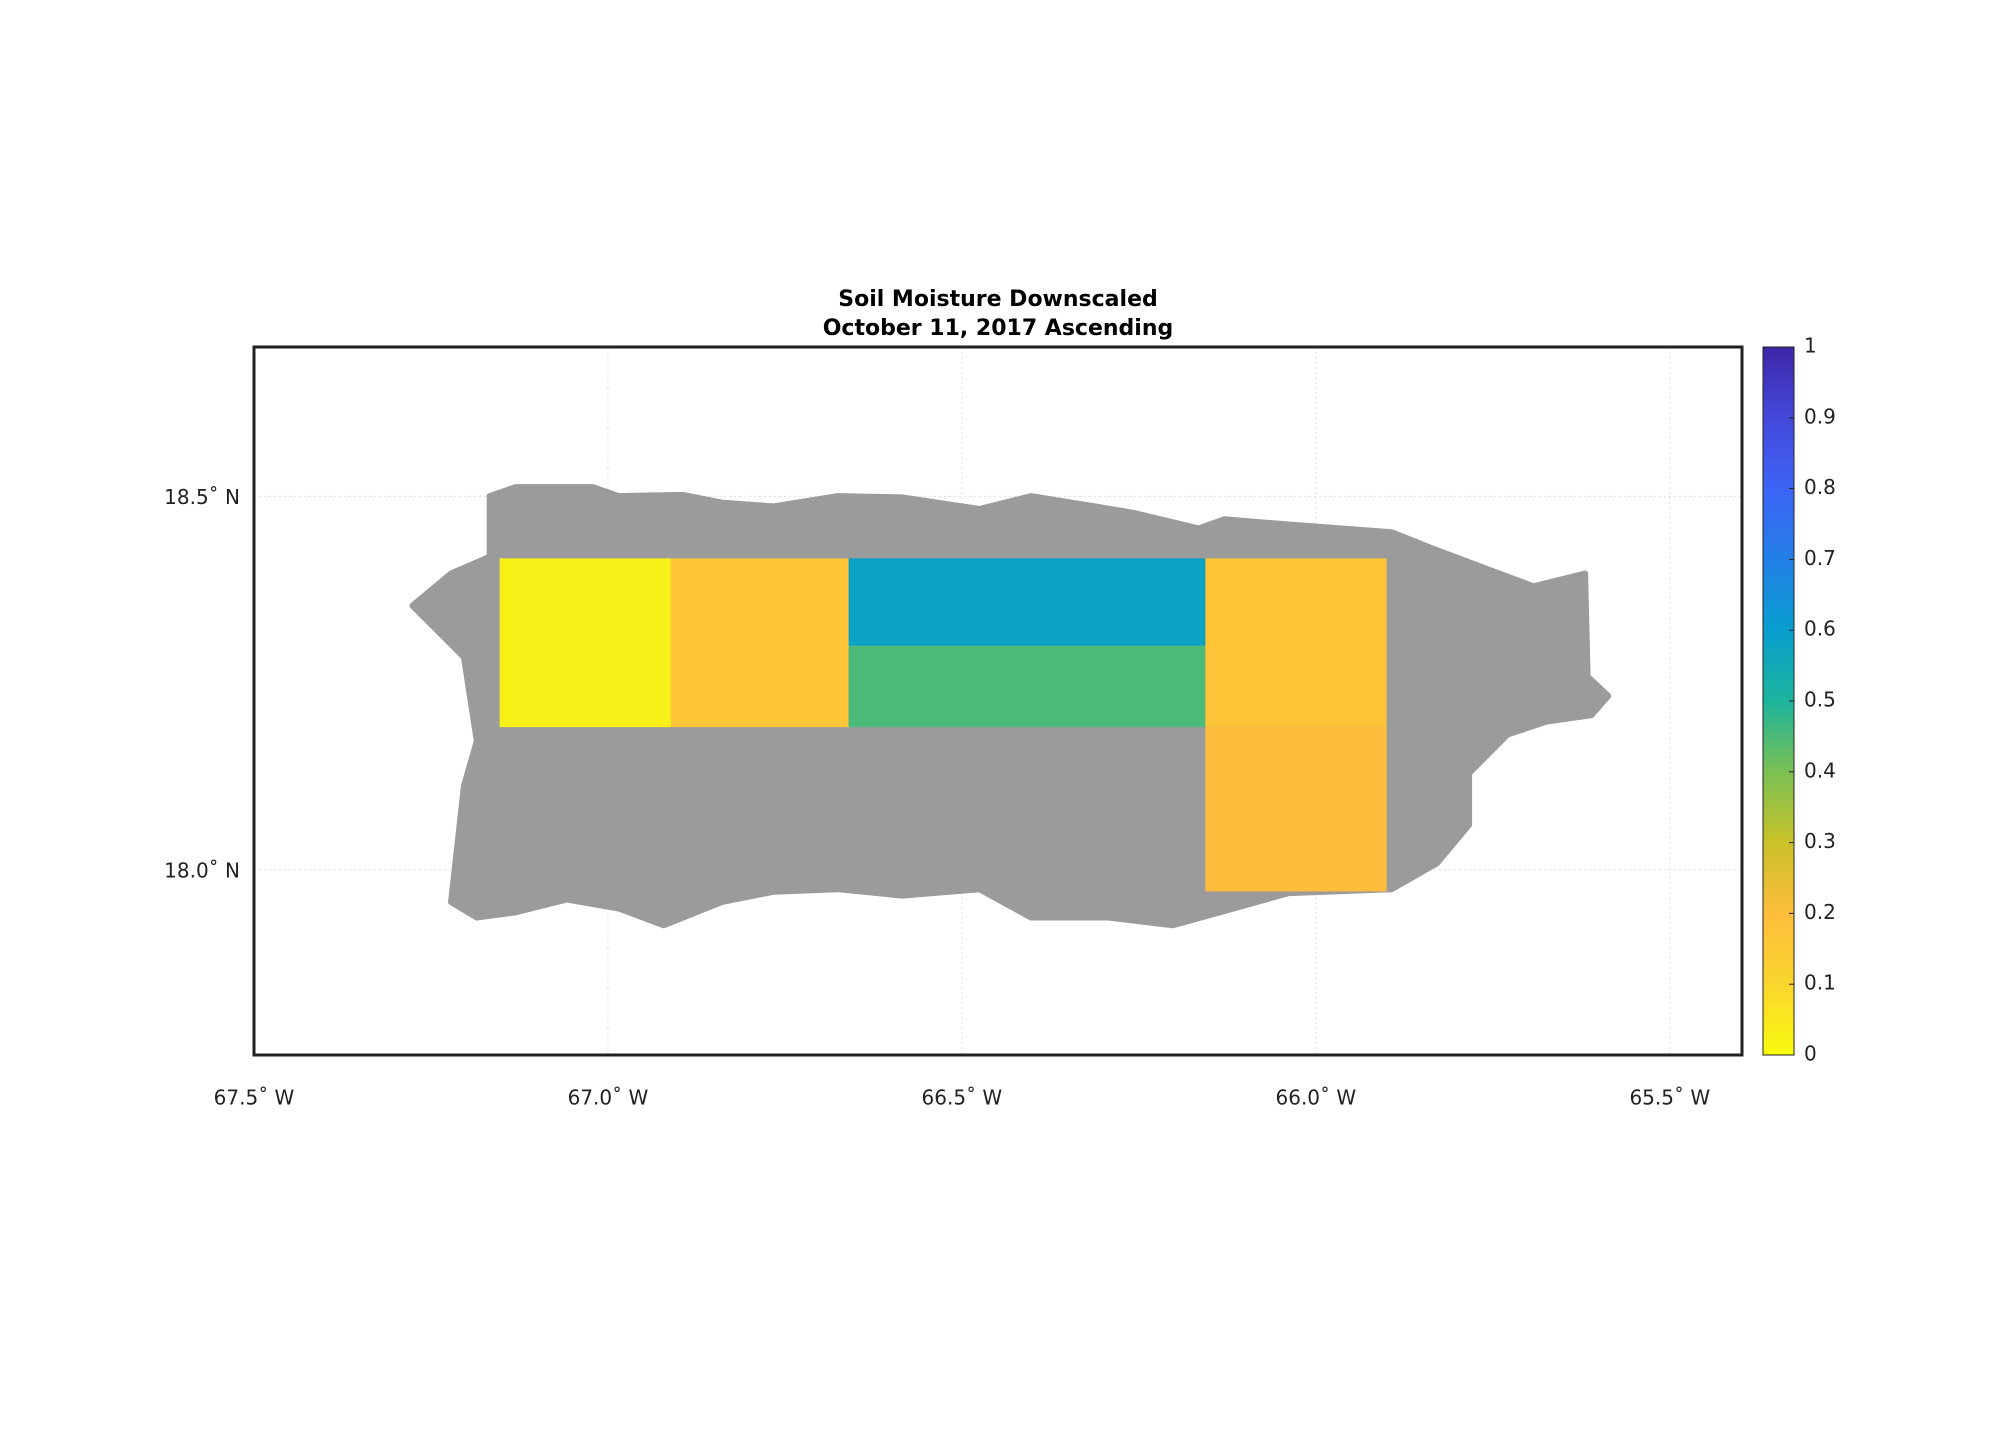  I want to click on y-tick-label: 18.0˚ N, so click(202, 870).